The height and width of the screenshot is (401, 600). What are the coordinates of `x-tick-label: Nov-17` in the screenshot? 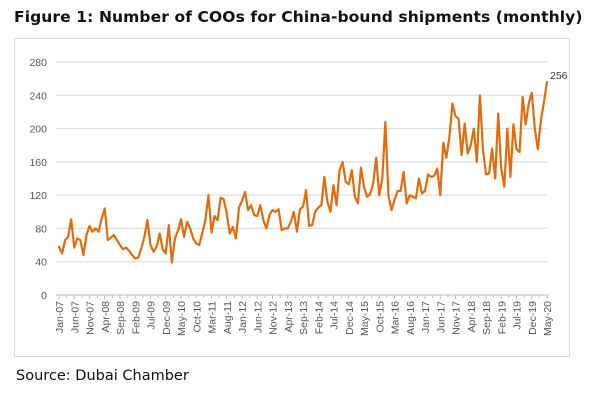 It's located at (457, 318).